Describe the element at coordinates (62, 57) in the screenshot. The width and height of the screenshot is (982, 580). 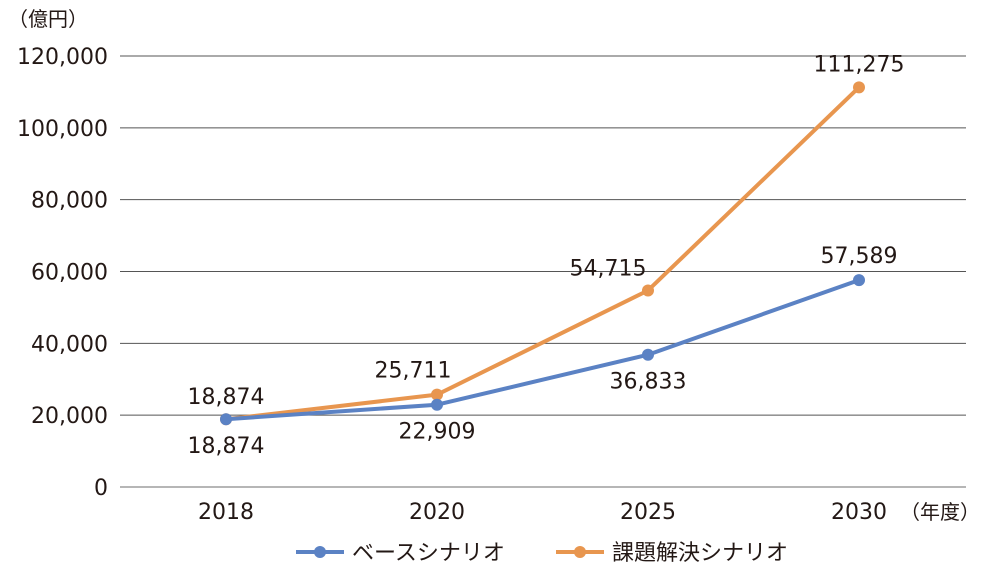
I see `y-tick-label: 120,000` at that location.